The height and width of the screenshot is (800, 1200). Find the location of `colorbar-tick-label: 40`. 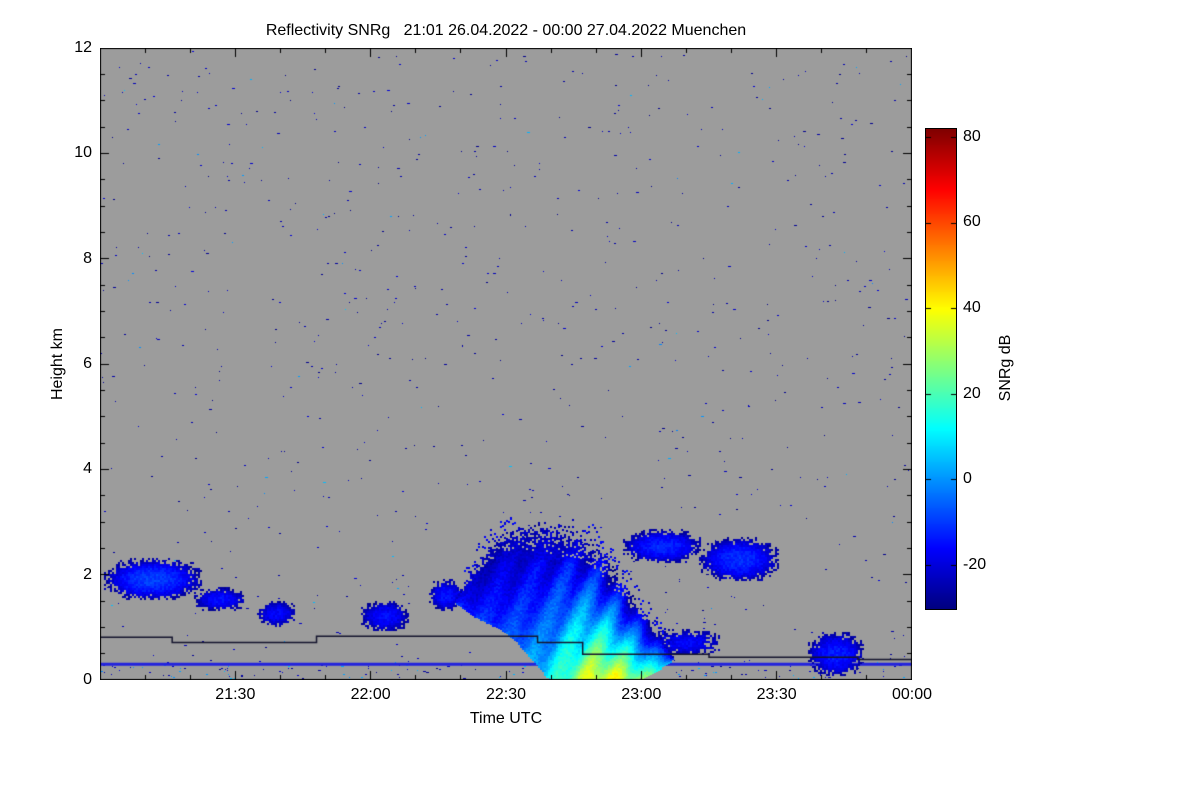

colorbar-tick-label: 40 is located at coordinates (972, 307).